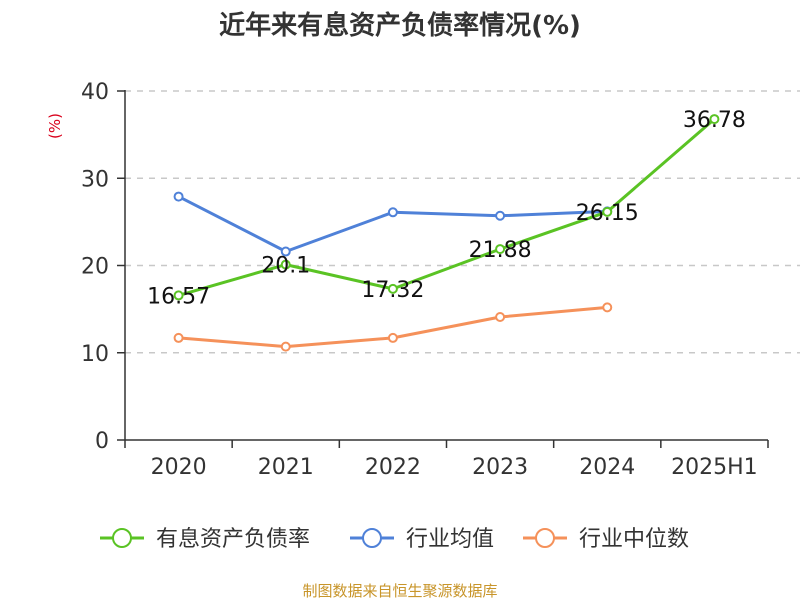  I want to click on x-tick-label-2025H1: 2025H1, so click(714, 467).